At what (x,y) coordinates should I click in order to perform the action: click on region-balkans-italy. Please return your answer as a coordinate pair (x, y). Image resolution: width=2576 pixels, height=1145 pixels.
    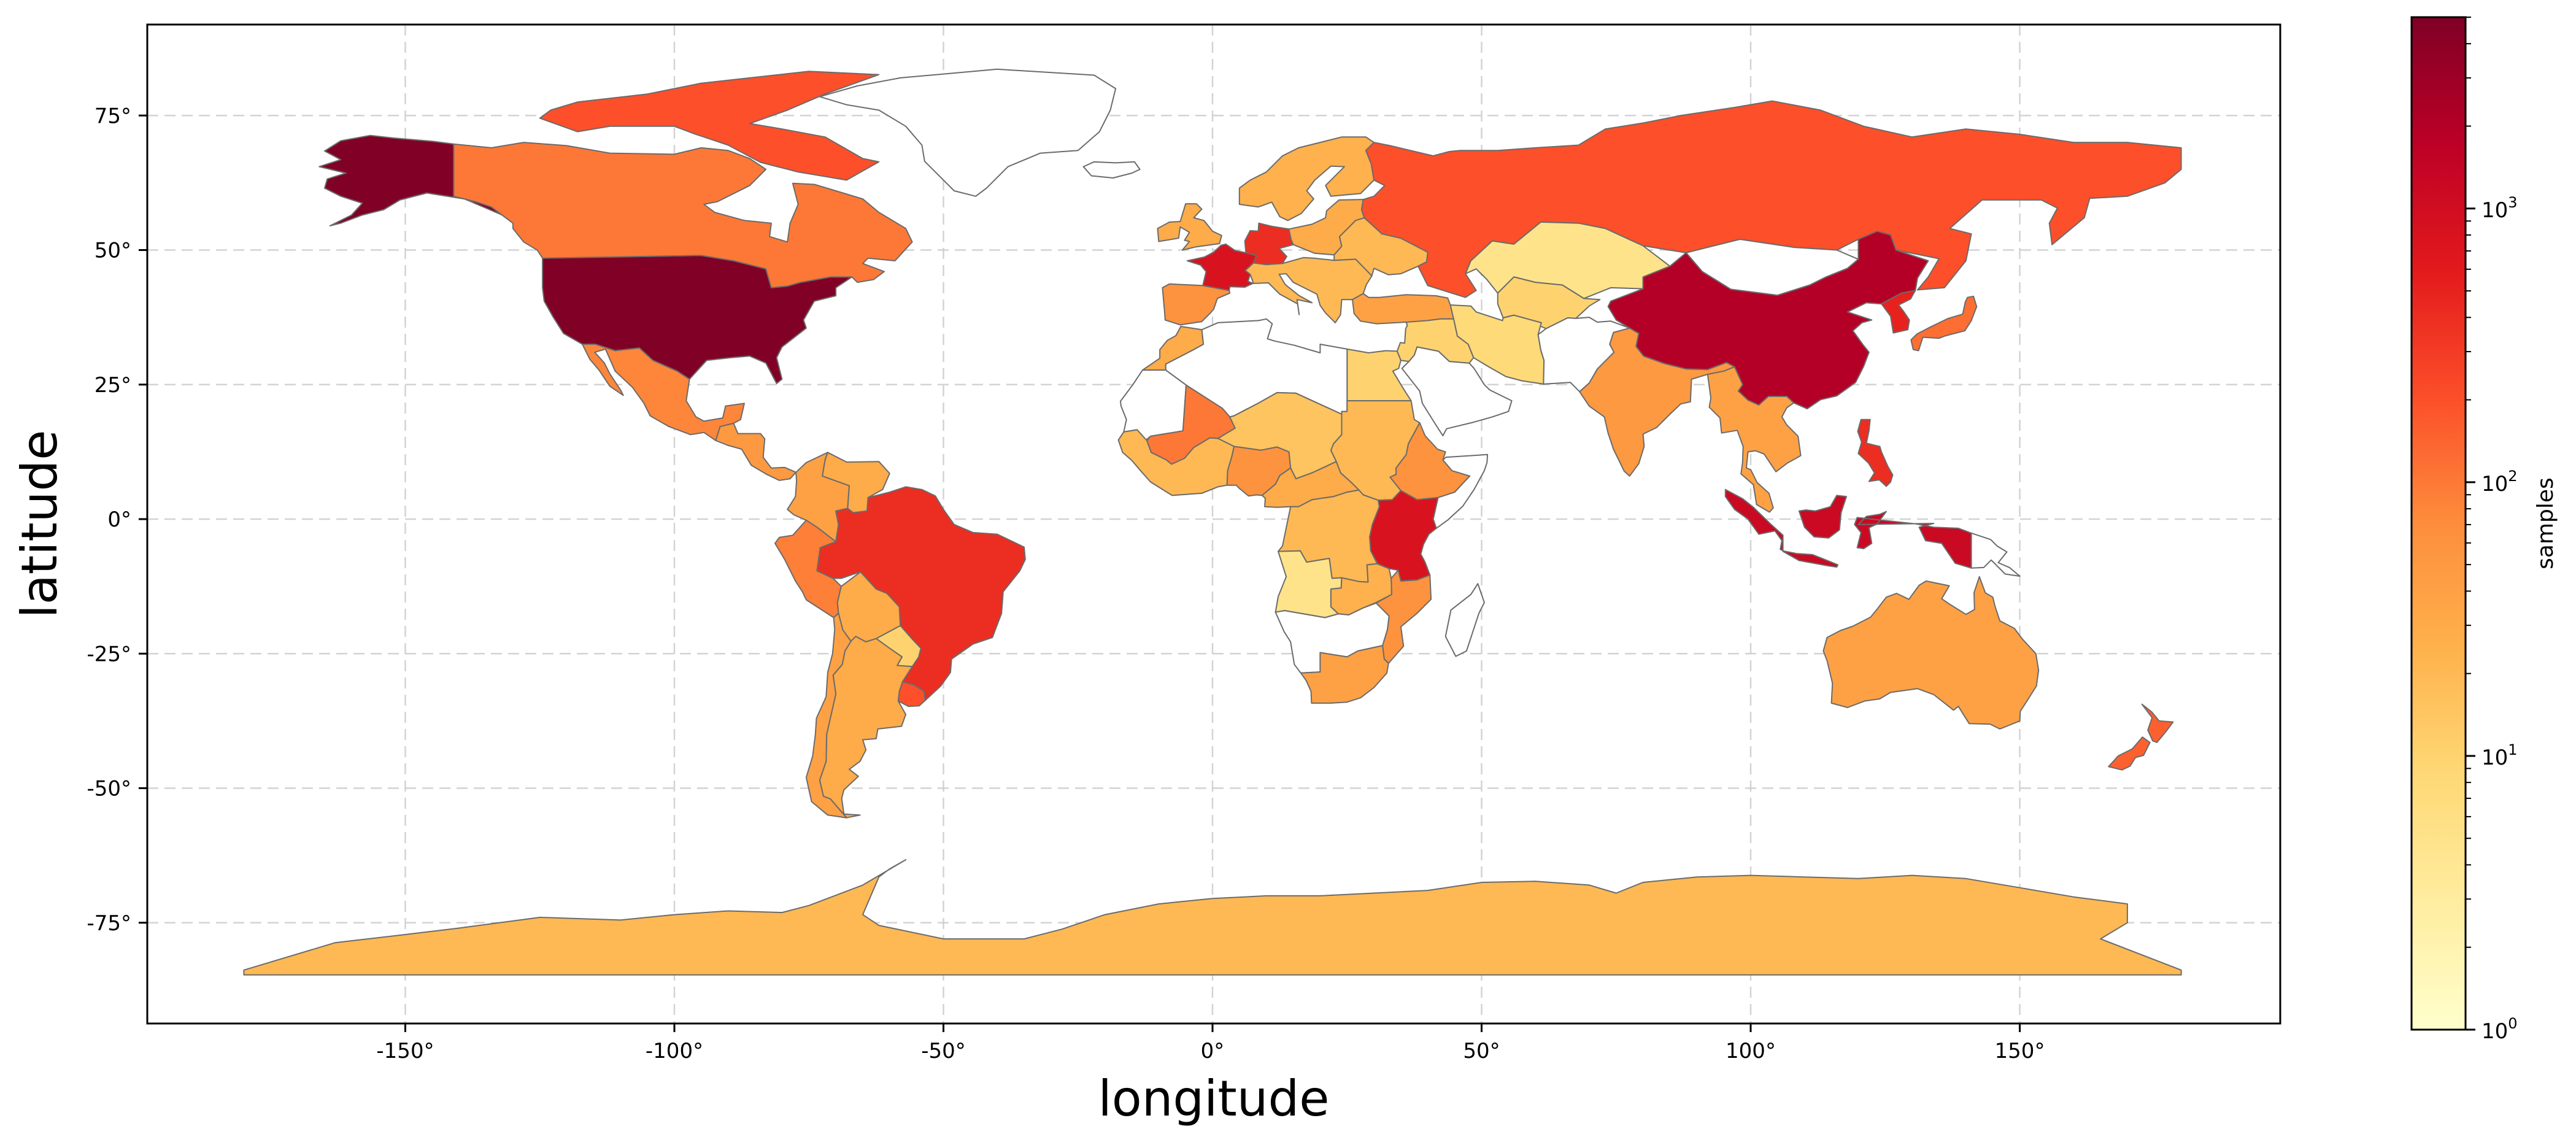
    Looking at the image, I should click on (1308, 289).